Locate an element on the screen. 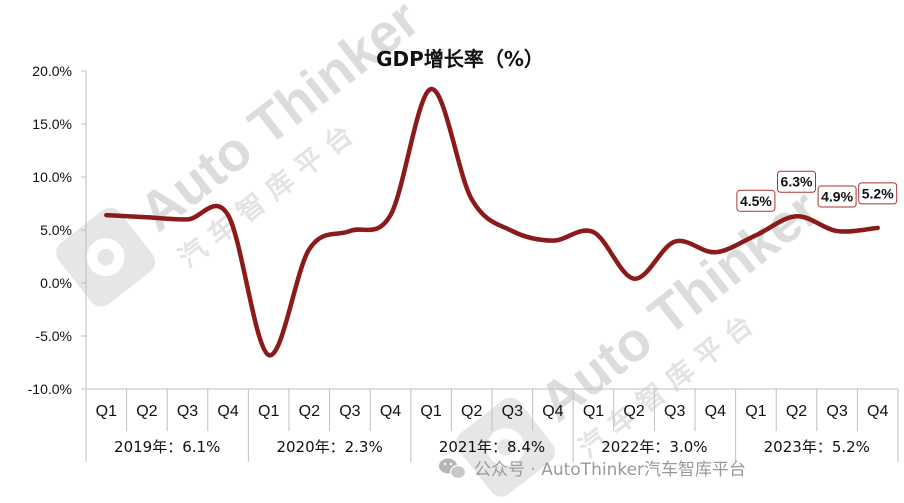 This screenshot has height=503, width=904. footer: 公众号 · AutoThinker汽车智库平台 is located at coordinates (592, 469).